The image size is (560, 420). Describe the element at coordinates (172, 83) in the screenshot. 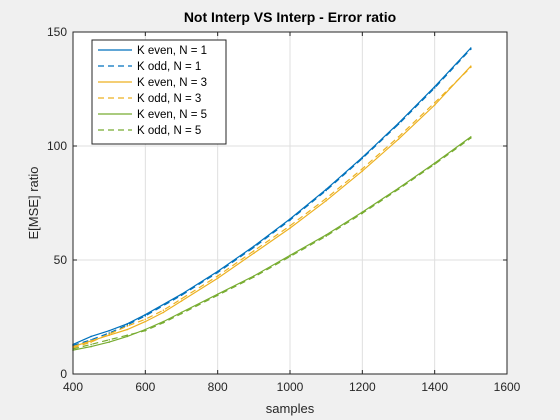

I see `legend-label: K even, N = 3` at that location.